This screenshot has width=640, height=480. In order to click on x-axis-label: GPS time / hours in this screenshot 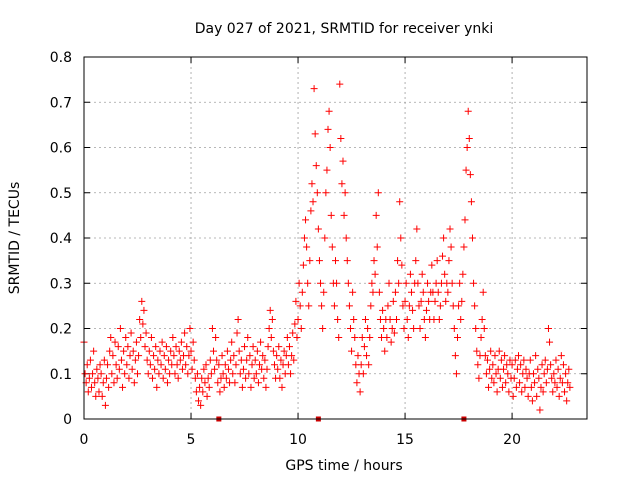, I will do `click(343, 466)`.